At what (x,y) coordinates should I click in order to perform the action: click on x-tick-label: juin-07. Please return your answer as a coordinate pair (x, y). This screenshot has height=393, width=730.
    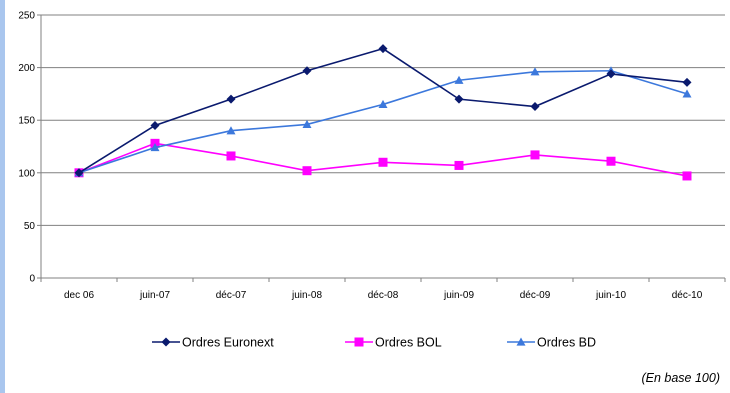
    Looking at the image, I should click on (154, 295).